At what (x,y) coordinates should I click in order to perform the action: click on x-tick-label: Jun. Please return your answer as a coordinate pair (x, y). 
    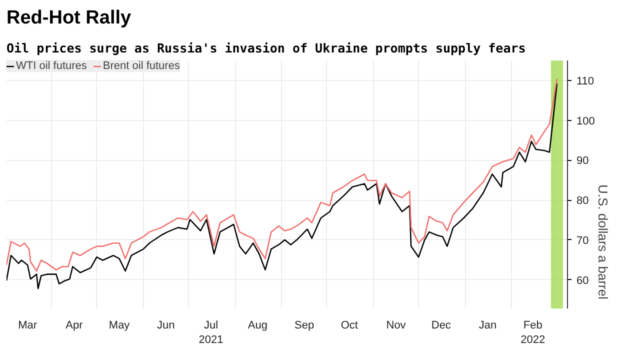
    Looking at the image, I should click on (166, 326).